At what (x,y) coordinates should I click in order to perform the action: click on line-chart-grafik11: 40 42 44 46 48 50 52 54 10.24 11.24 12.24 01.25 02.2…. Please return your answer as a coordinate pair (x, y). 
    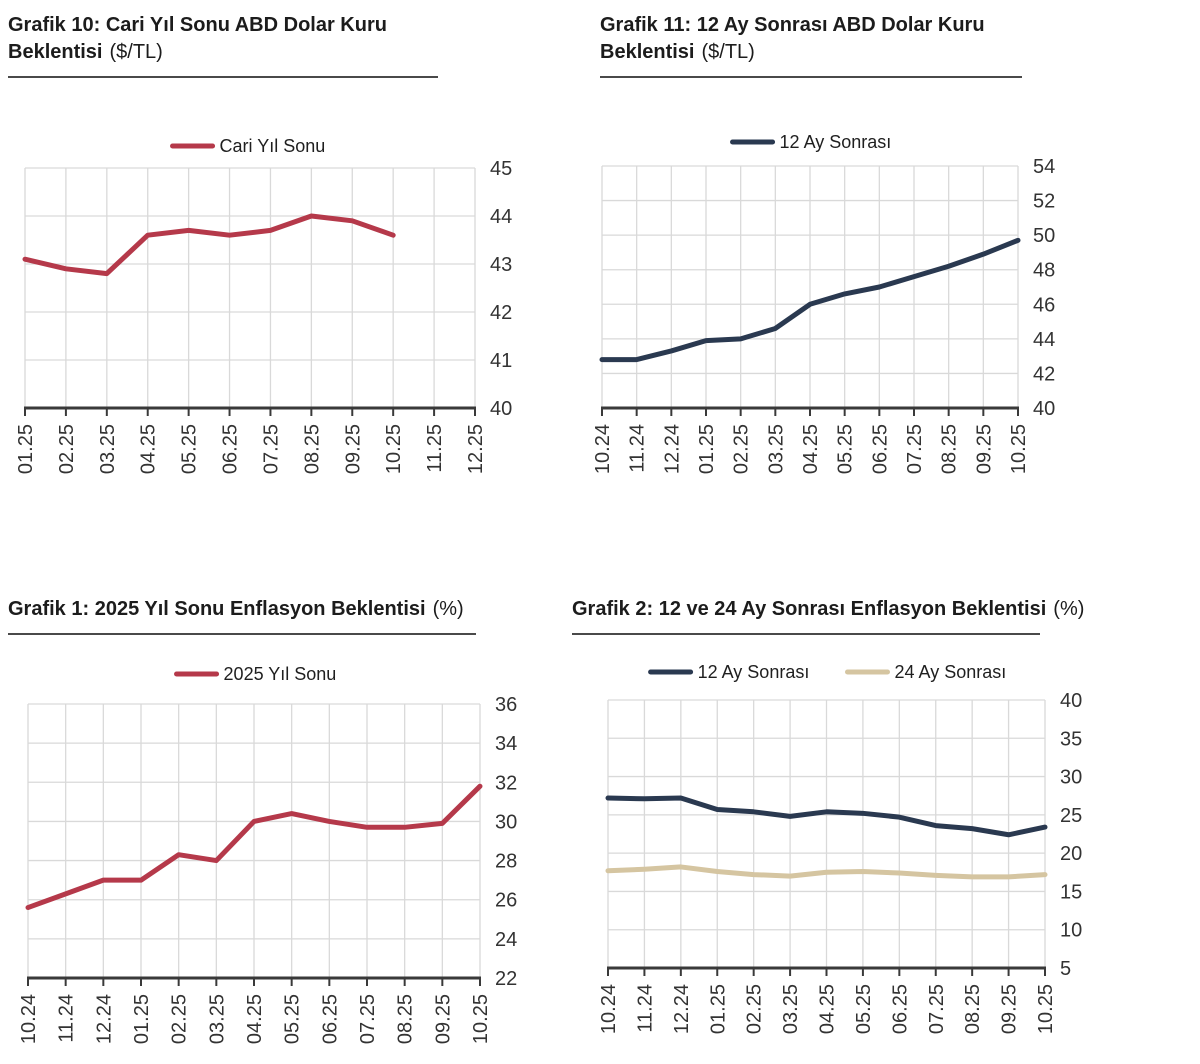
    Looking at the image, I should click on (823, 303).